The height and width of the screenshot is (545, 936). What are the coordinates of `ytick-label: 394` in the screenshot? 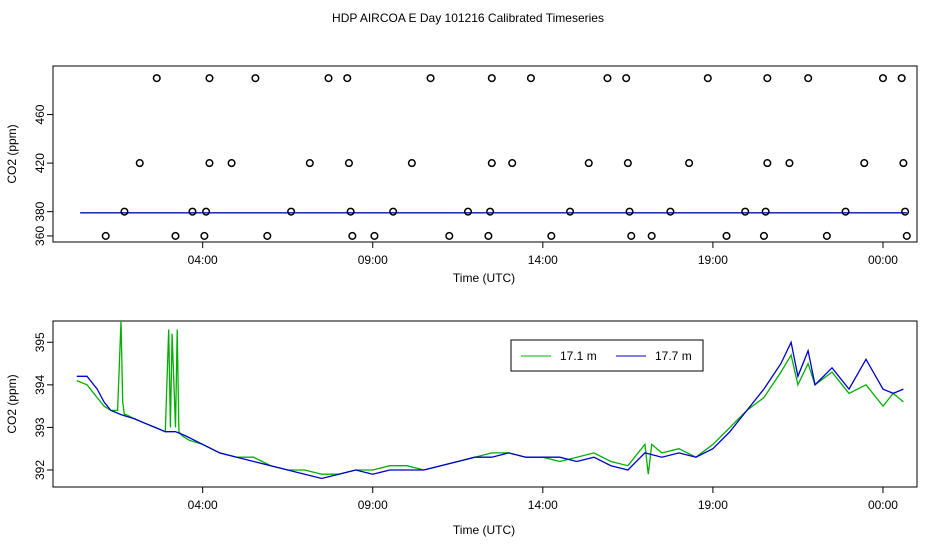 It's located at (40, 385).